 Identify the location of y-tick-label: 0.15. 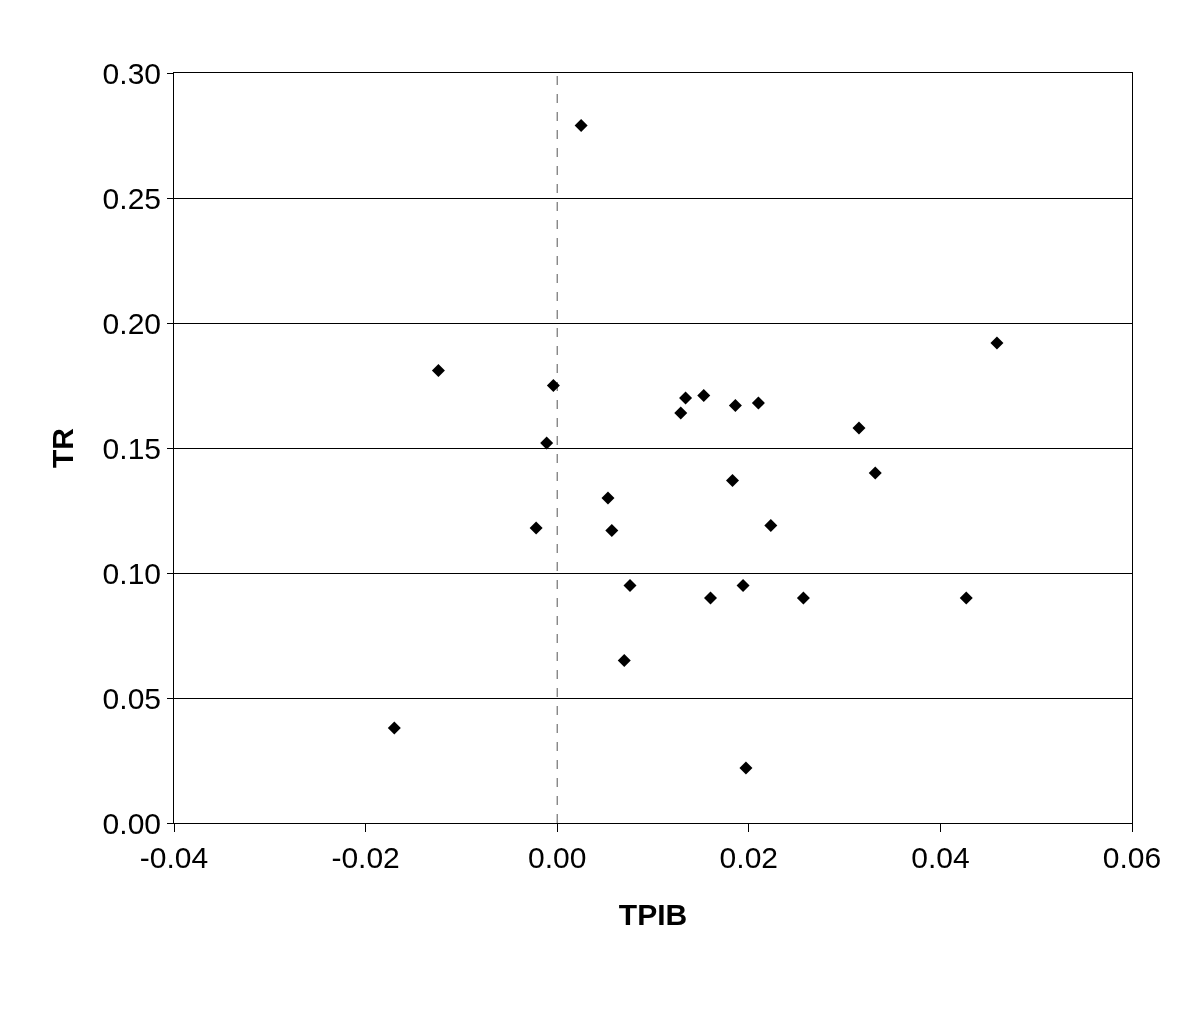
(131, 448).